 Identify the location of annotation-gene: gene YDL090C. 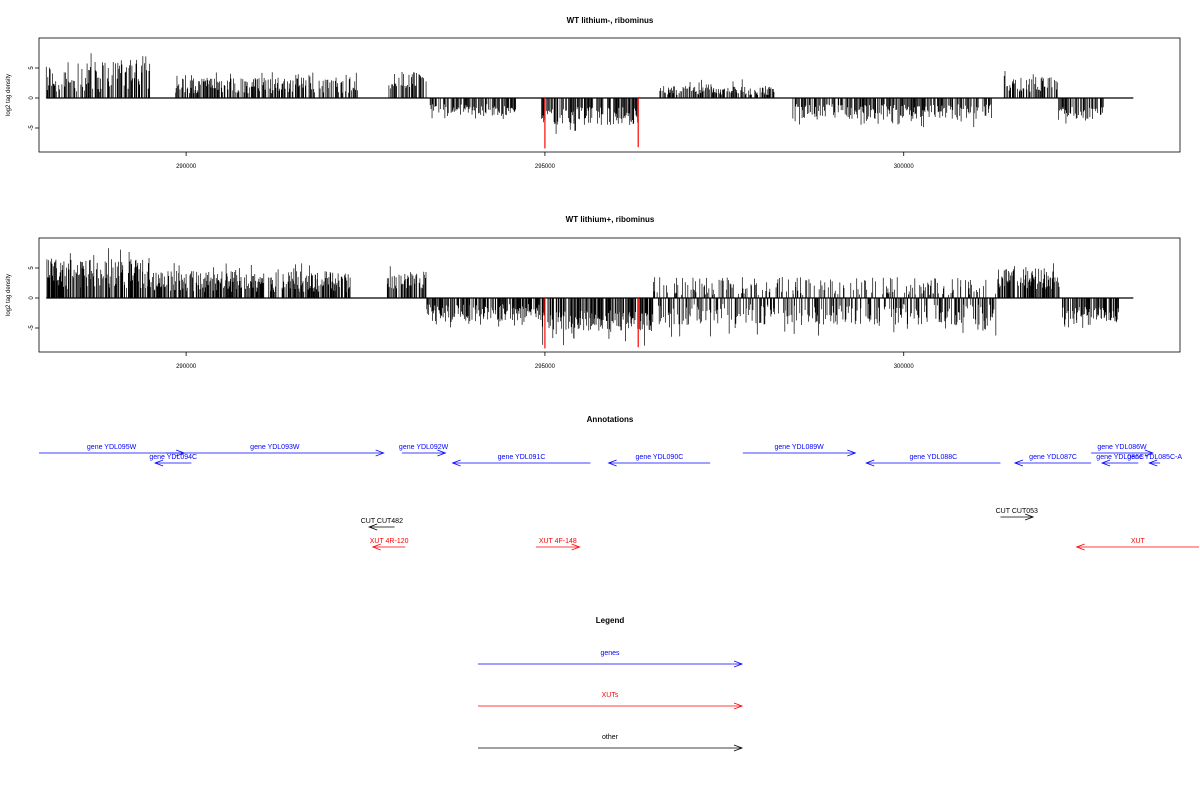
(659, 460).